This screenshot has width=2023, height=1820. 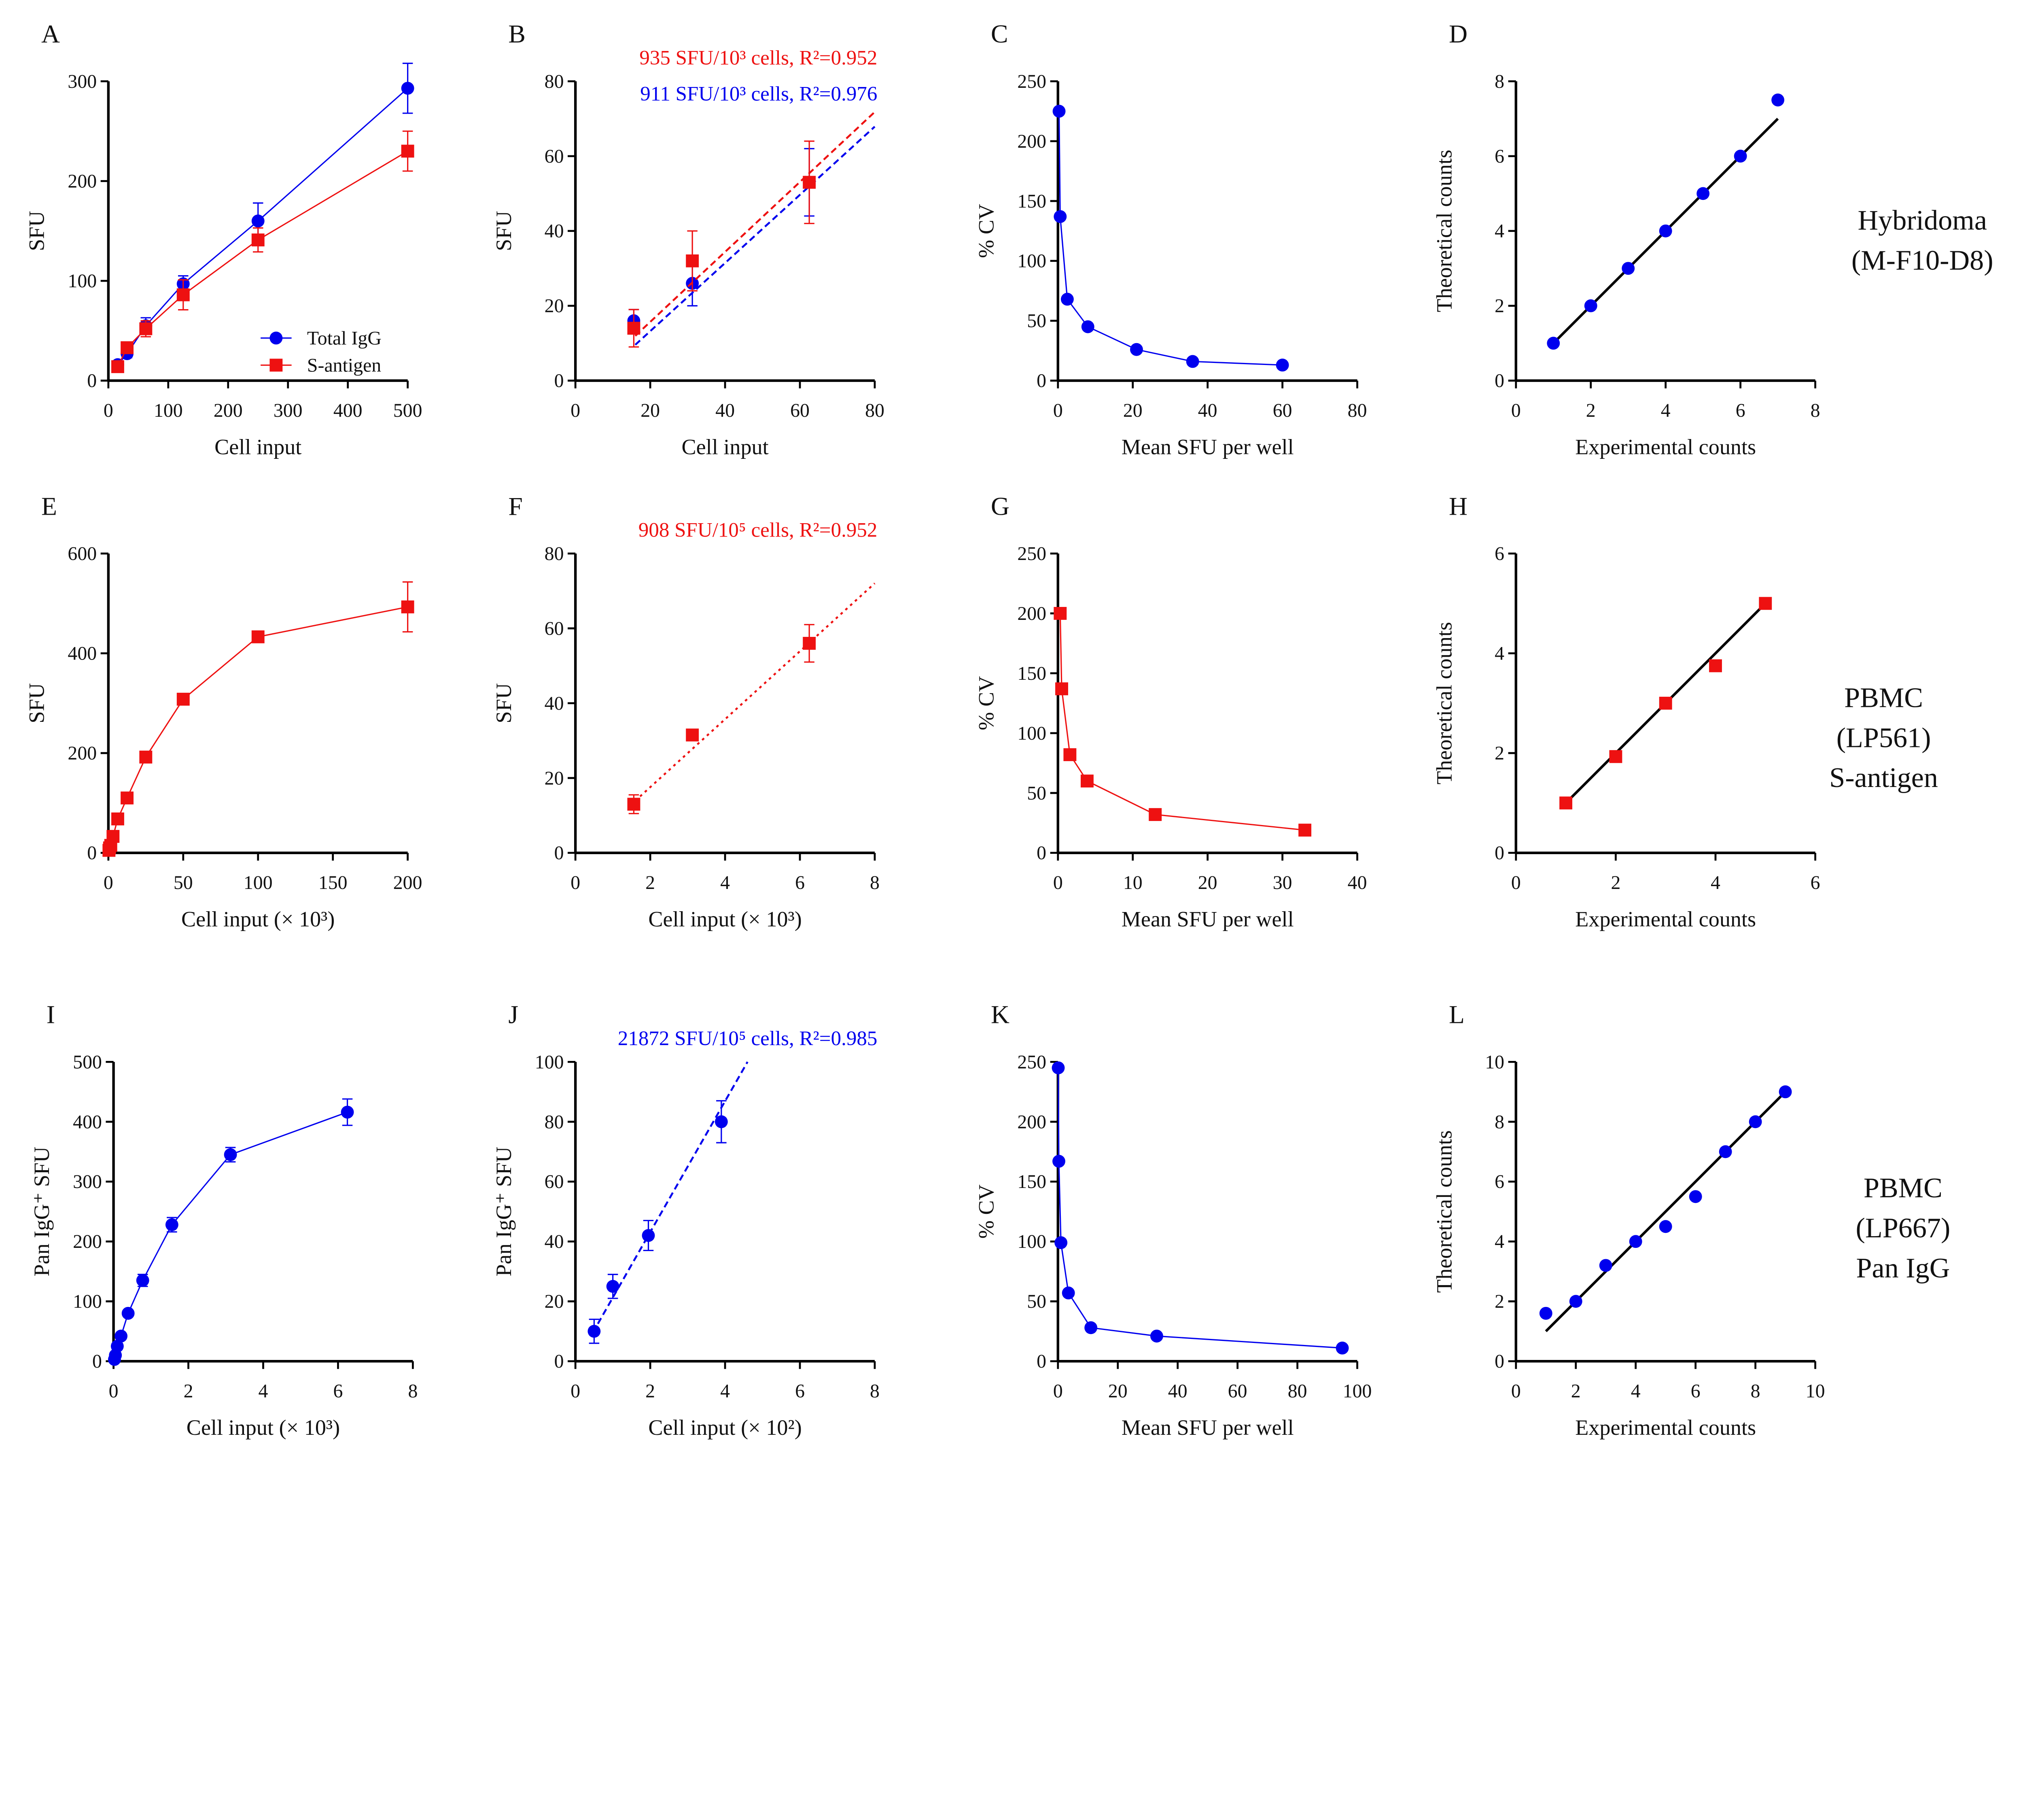 What do you see at coordinates (747, 1039) in the screenshot?
I see `fit-annotation: 21872 SFU/10⁵ cells, R²=0.985` at bounding box center [747, 1039].